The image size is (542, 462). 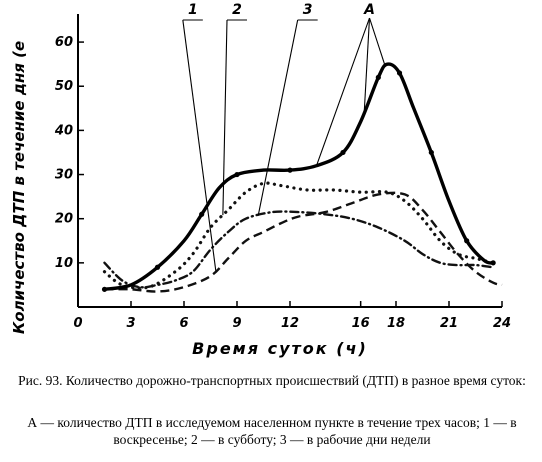 What do you see at coordinates (77, 323) in the screenshot?
I see `x-tick-label: 0` at bounding box center [77, 323].